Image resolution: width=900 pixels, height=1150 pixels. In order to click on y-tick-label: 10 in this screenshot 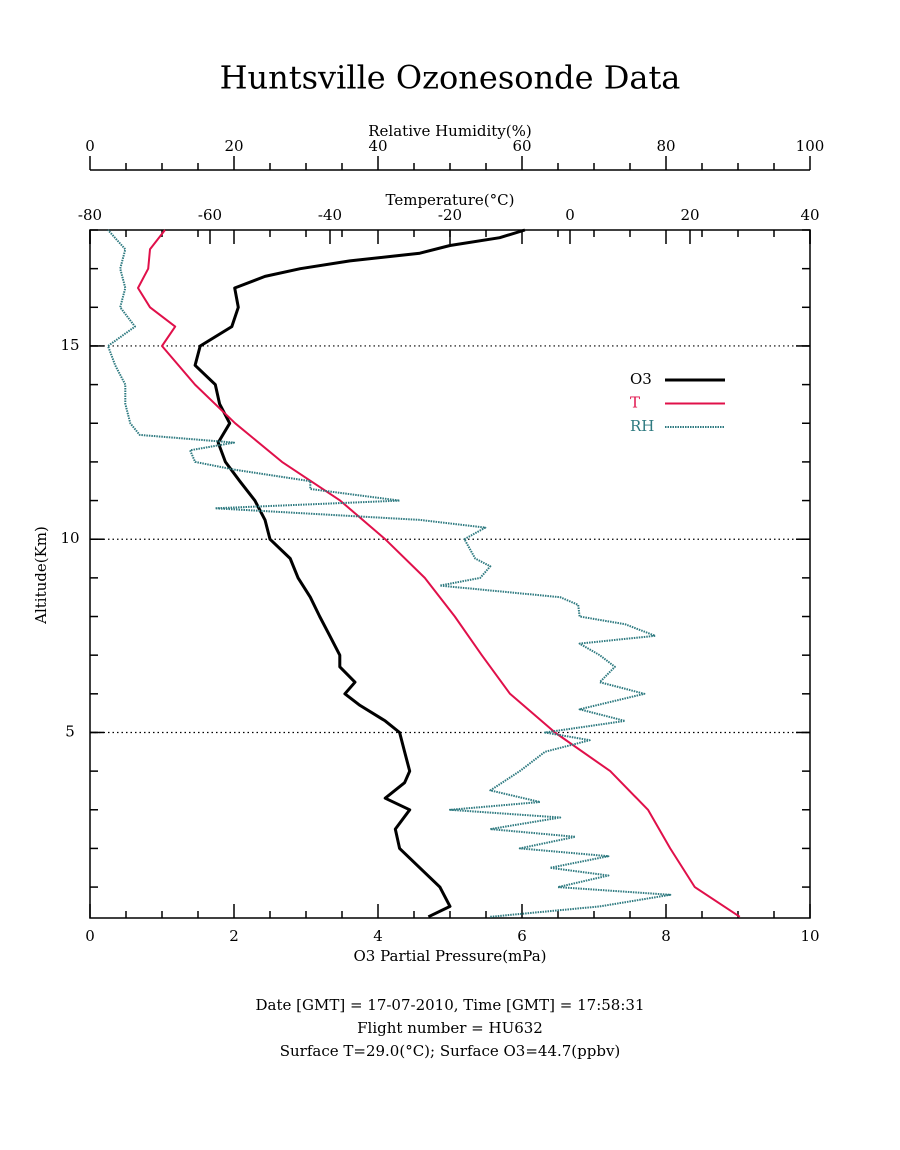, I will do `click(69, 538)`.